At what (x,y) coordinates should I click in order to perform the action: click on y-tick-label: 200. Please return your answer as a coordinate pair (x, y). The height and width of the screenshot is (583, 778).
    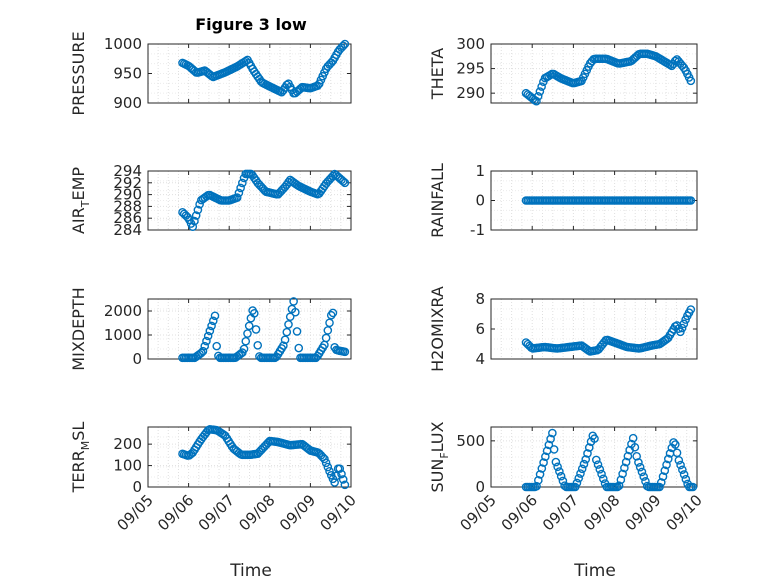
    Looking at the image, I should click on (127, 444).